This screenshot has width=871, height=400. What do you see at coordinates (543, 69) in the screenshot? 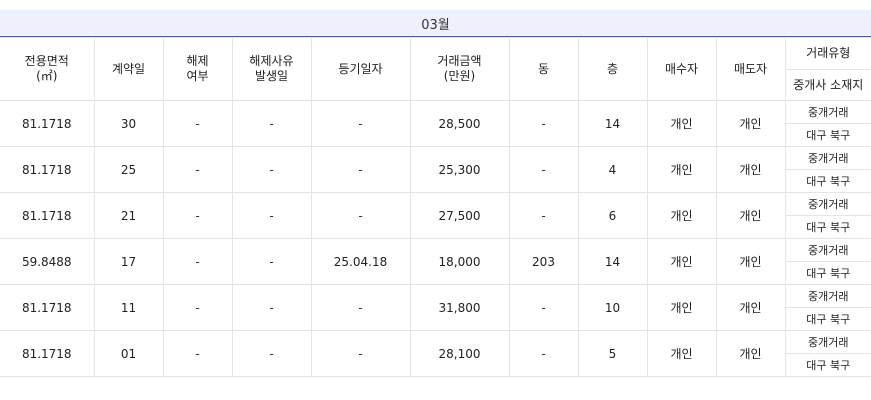
I see `col-header-dong: 동` at bounding box center [543, 69].